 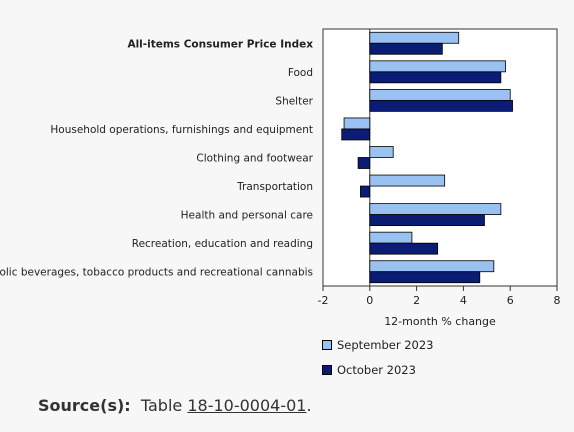 I want to click on legend-swatch-october, so click(x=327, y=370).